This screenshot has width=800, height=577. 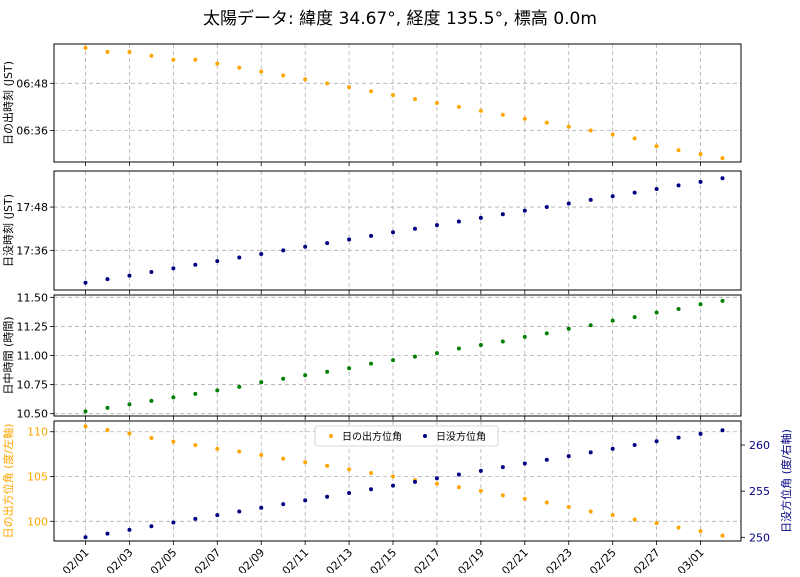 I want to click on x-tick-label: 02/11, so click(x=296, y=559).